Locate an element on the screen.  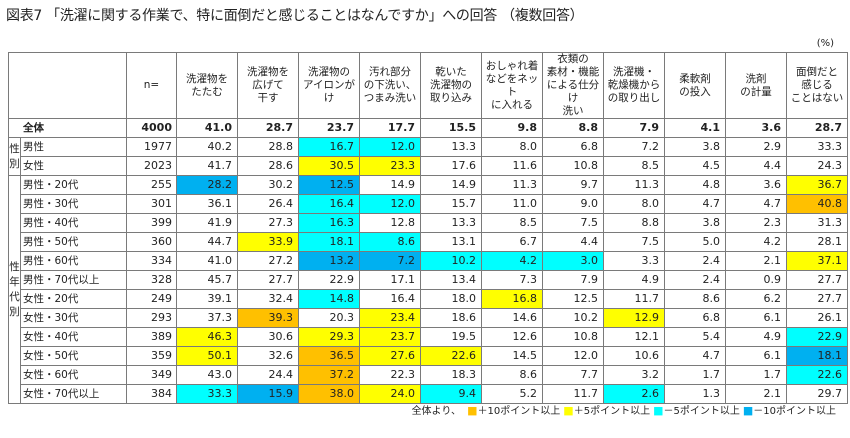
row-label: 女性・70代以上 is located at coordinates (73, 394).